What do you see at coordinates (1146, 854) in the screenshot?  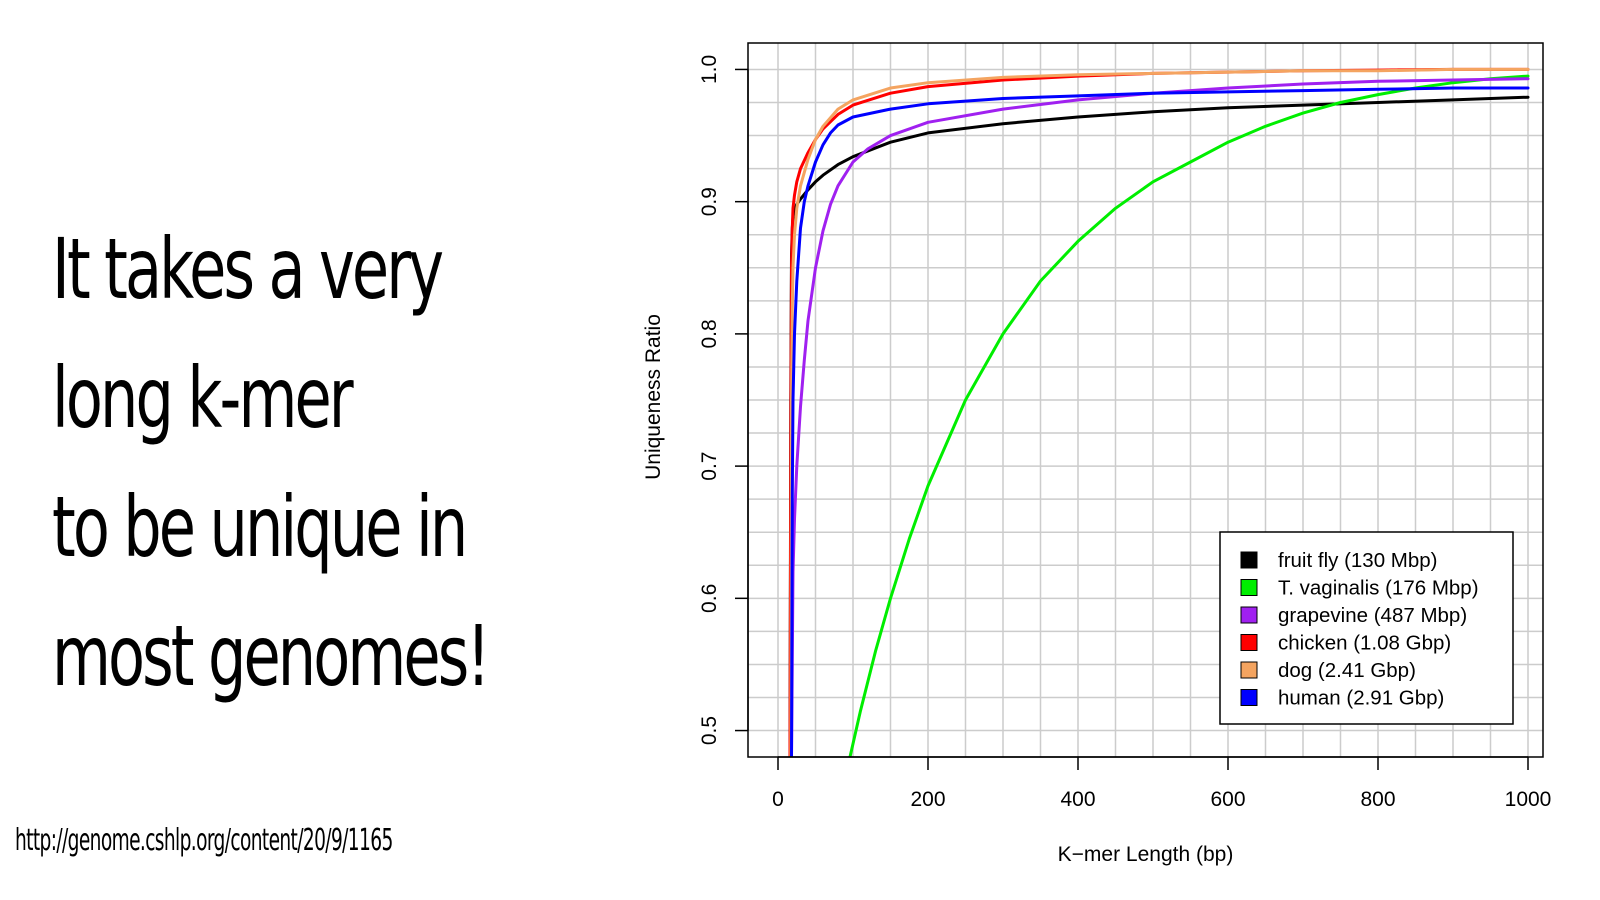 I see `x-axis-label: K−mer Length (bp)` at bounding box center [1146, 854].